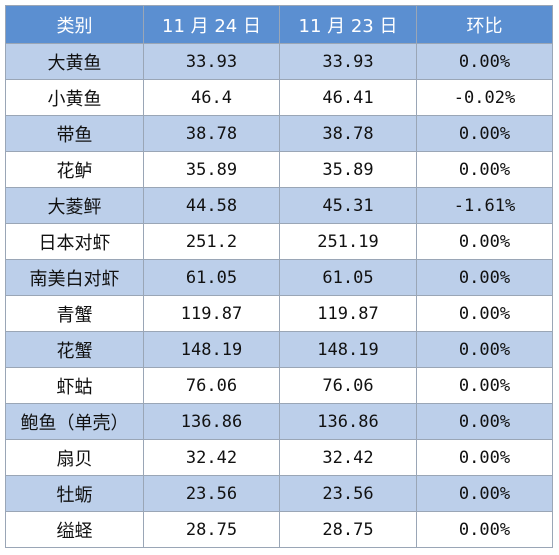 This screenshot has height=555, width=559. I want to click on cell-category: 扇贝, so click(74, 457).